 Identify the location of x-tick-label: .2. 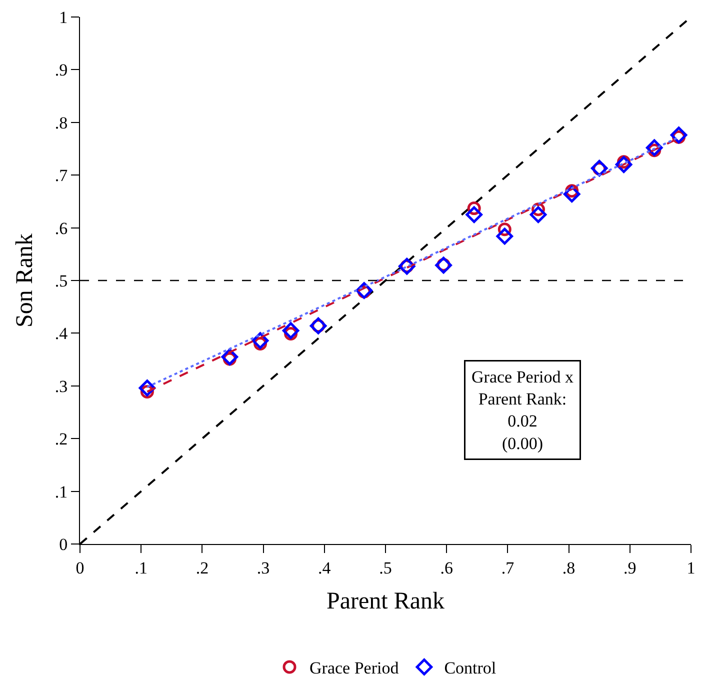
(202, 568).